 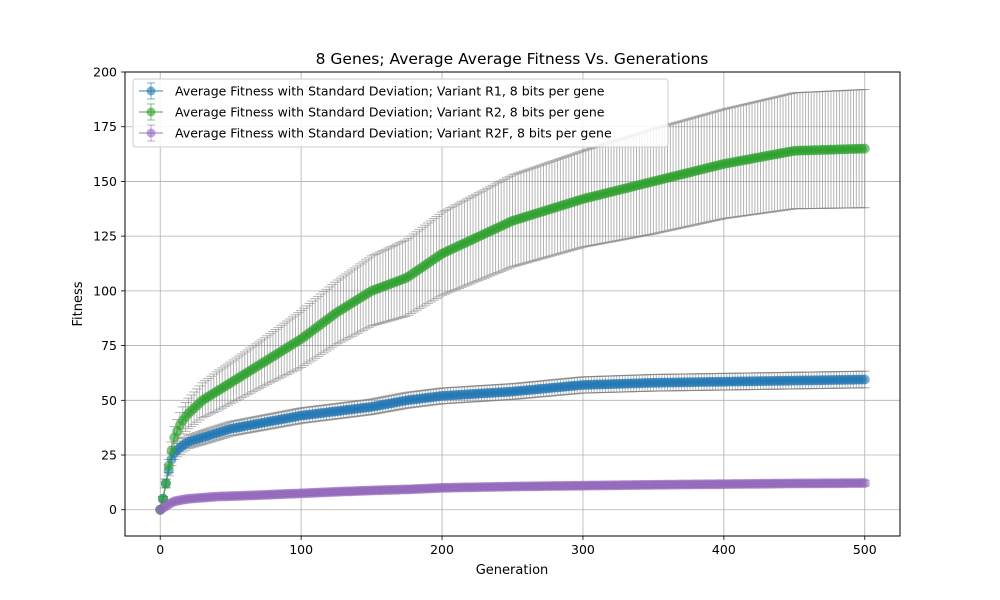 What do you see at coordinates (512, 570) in the screenshot?
I see `x-axis-label: Generation` at bounding box center [512, 570].